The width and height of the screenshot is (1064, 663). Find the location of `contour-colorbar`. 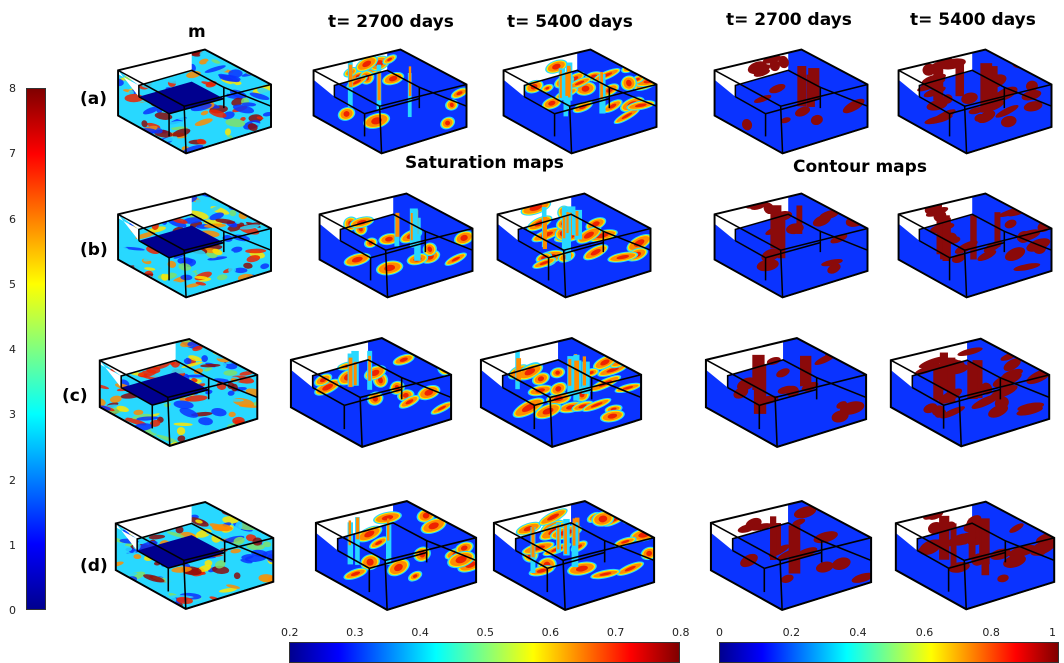

contour-colorbar is located at coordinates (889, 652).